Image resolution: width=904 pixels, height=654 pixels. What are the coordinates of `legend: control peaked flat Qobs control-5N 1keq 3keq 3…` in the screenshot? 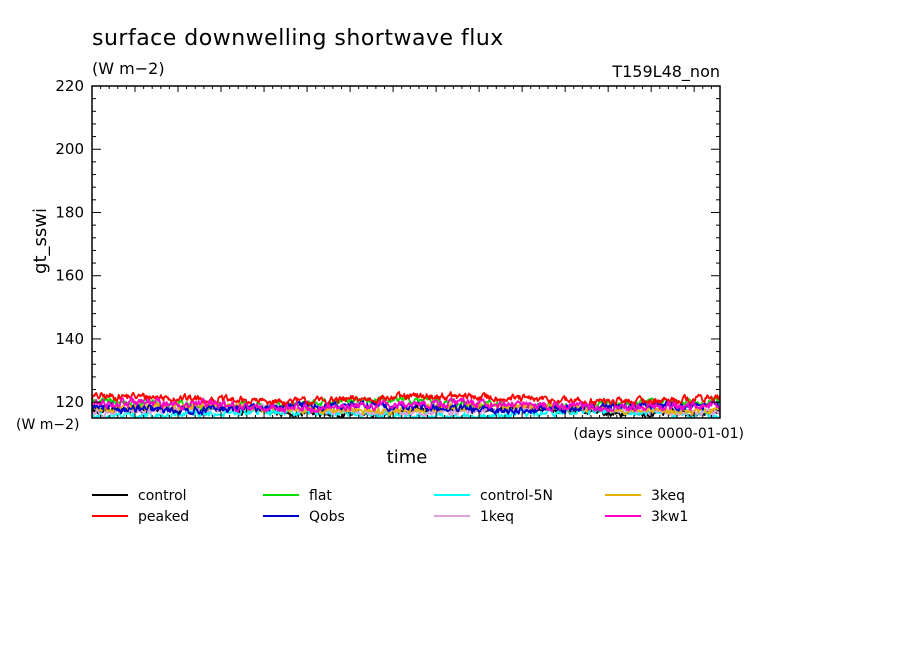 It's located at (390, 506).